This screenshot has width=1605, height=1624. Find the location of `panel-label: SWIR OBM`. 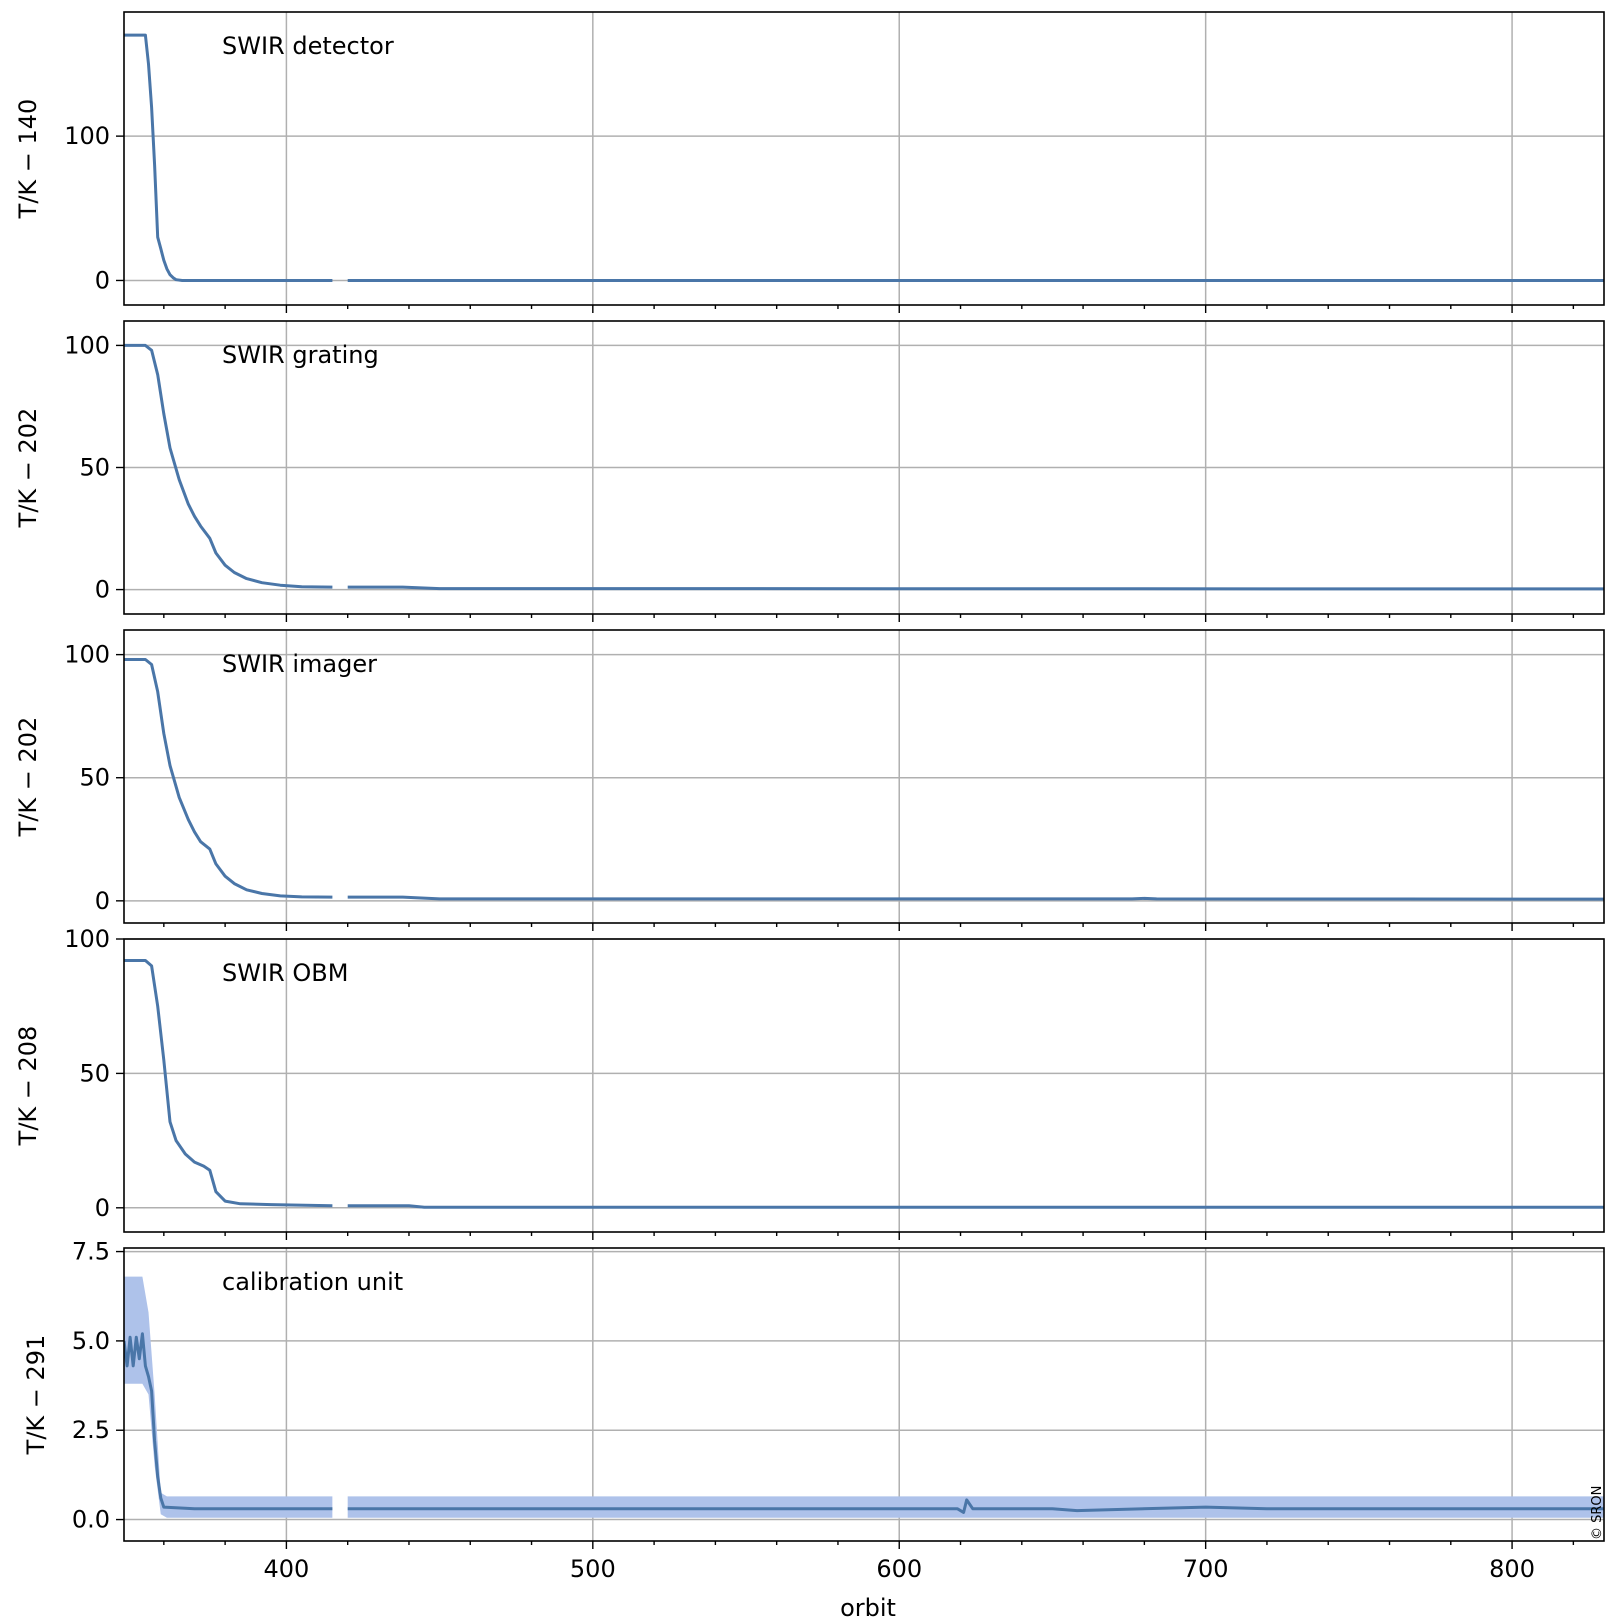

panel-label: SWIR OBM is located at coordinates (285, 973).